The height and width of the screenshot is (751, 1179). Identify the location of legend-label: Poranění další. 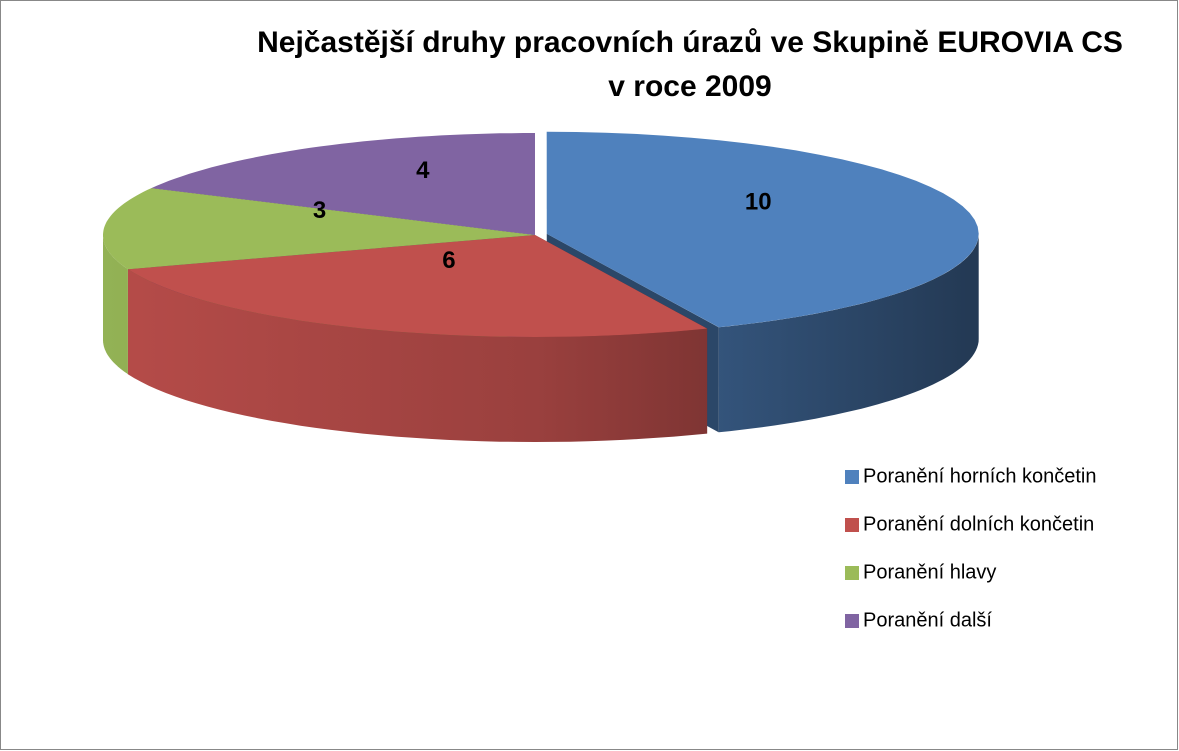
(927, 620).